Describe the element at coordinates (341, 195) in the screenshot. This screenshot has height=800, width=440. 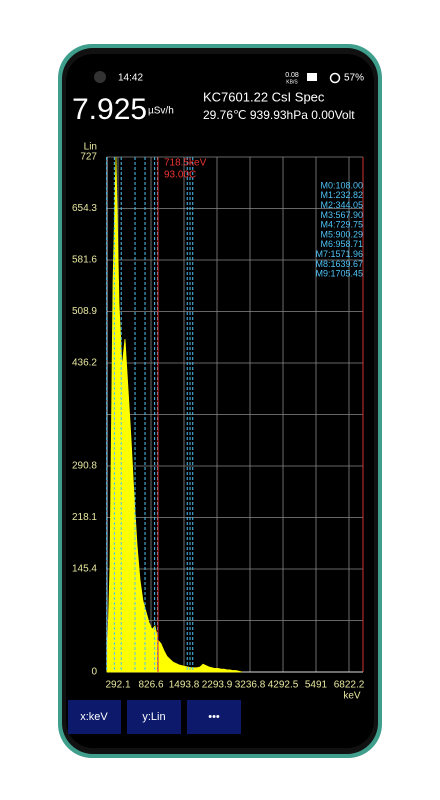
I see `marker-label: M1:232.82` at that location.